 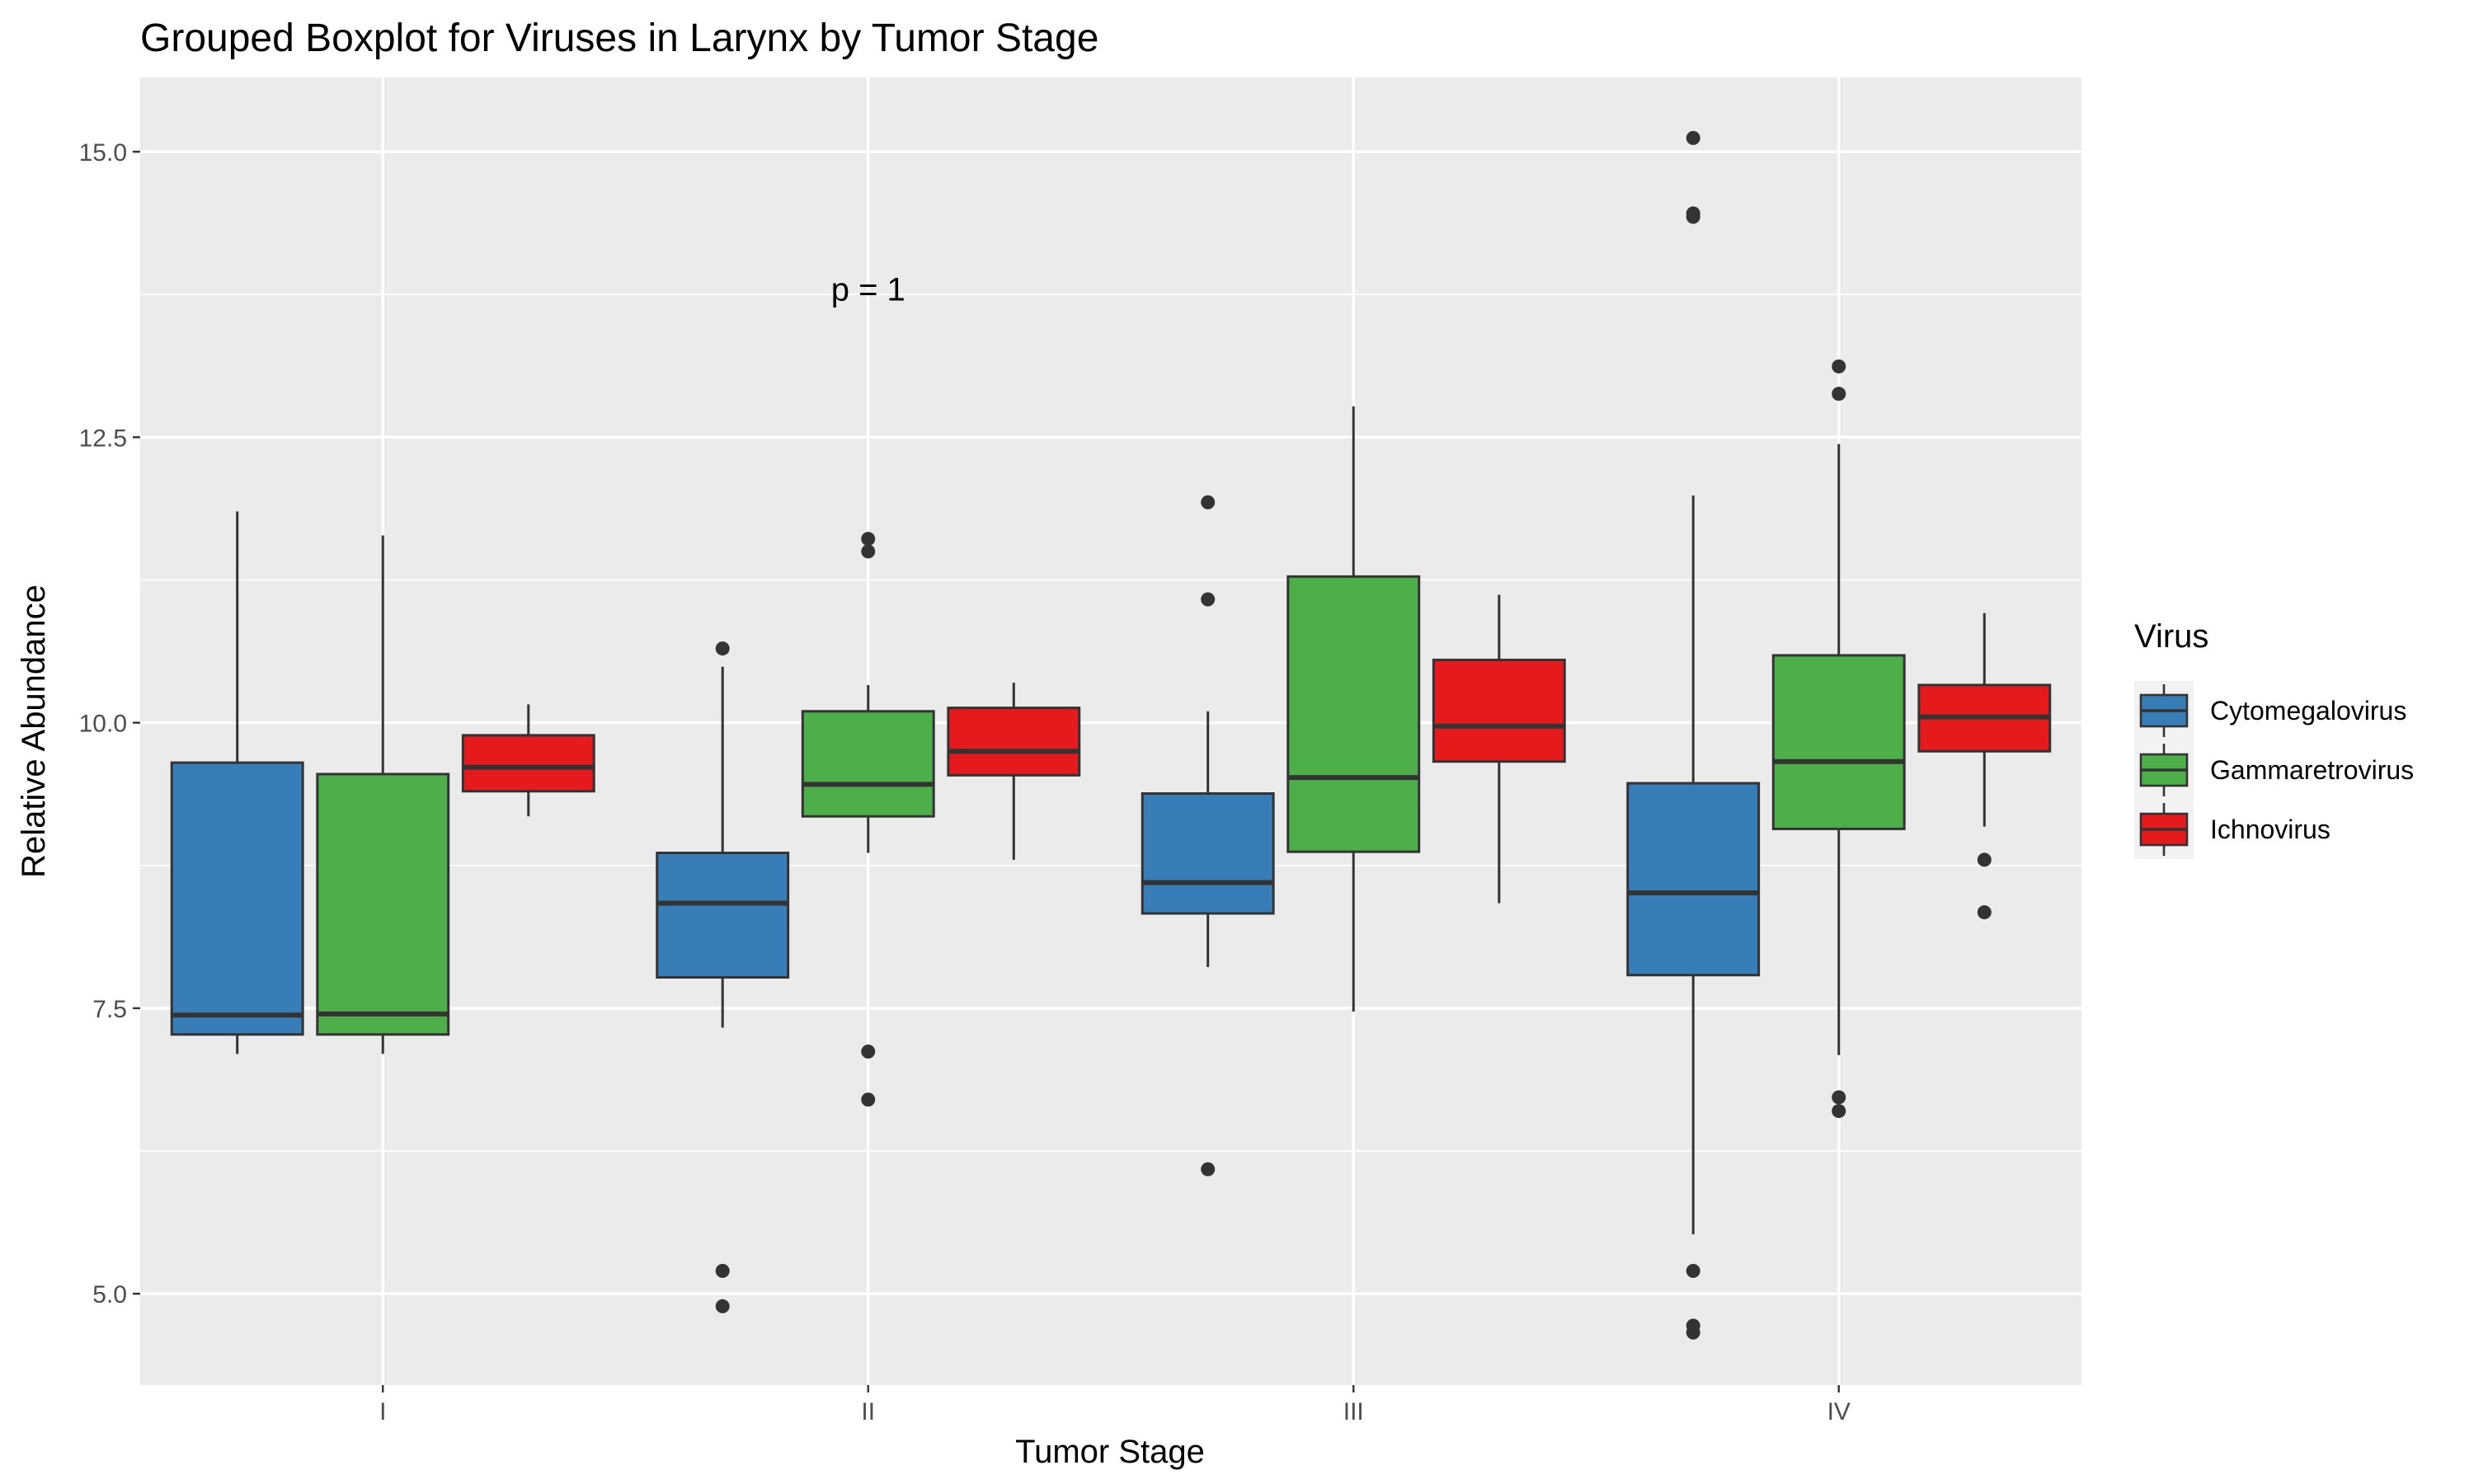 What do you see at coordinates (1693, 735) in the screenshot?
I see `box-cytomegalovirus-iv` at bounding box center [1693, 735].